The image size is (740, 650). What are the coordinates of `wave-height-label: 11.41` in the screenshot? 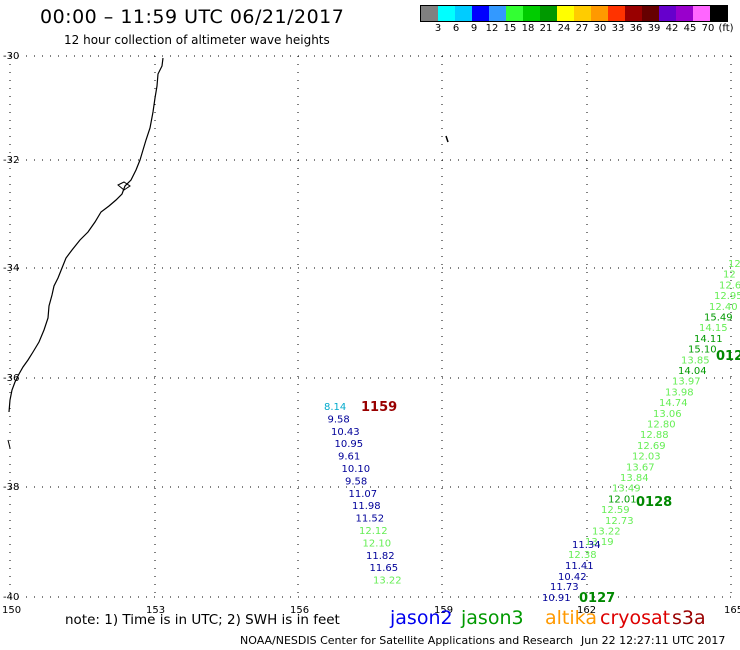 It's located at (579, 566).